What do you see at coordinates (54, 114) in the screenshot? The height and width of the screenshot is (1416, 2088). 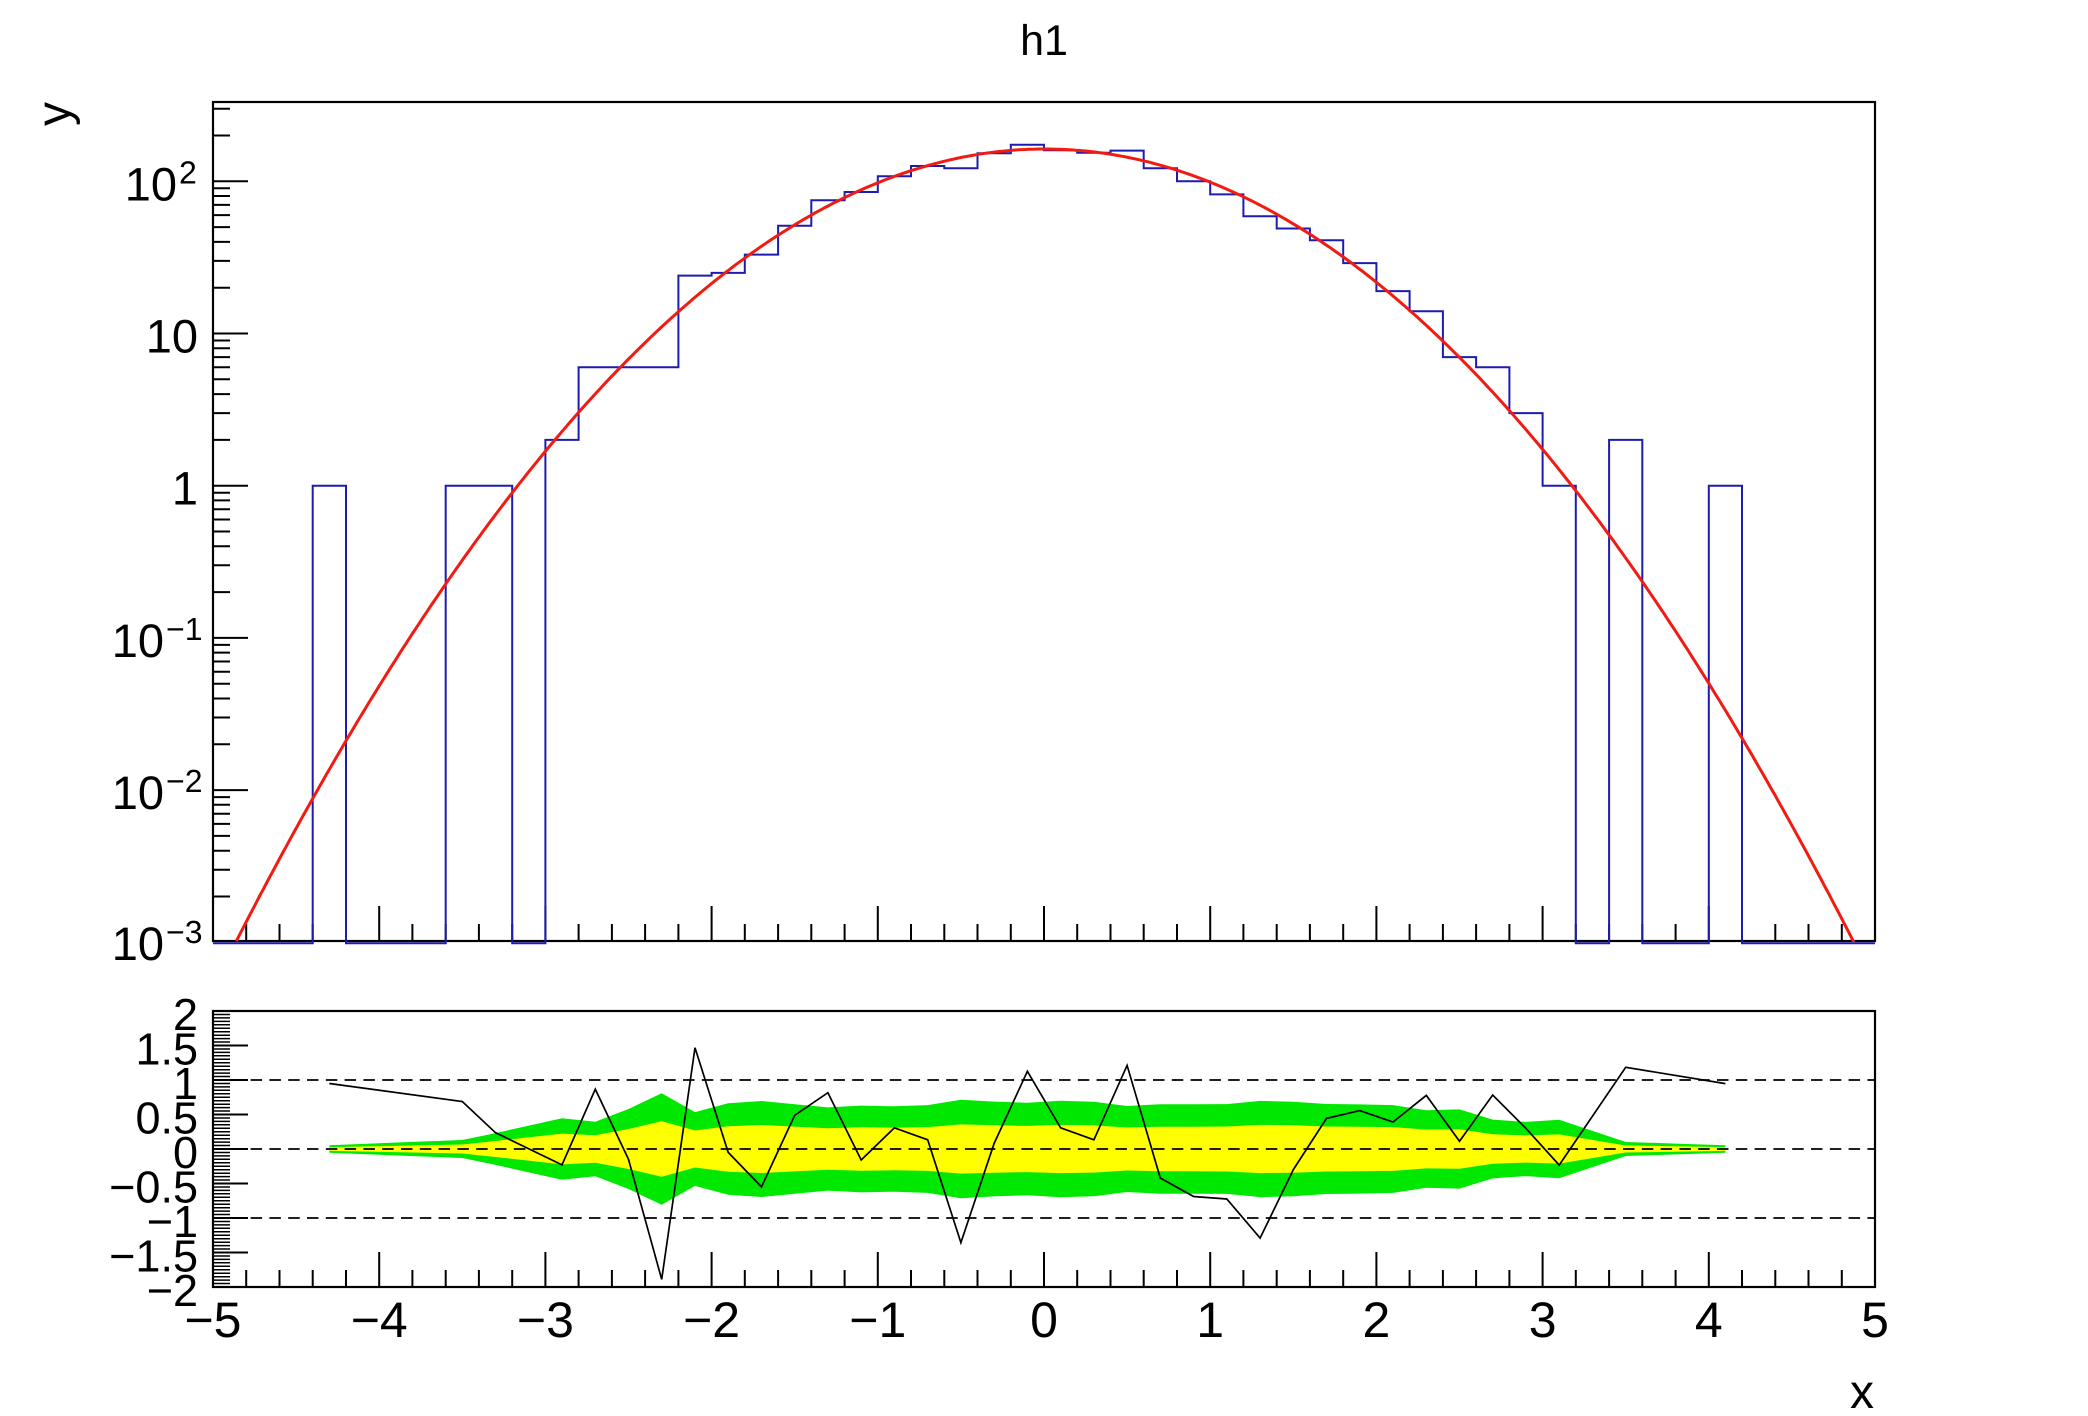 I see `svg-text: y` at bounding box center [54, 114].